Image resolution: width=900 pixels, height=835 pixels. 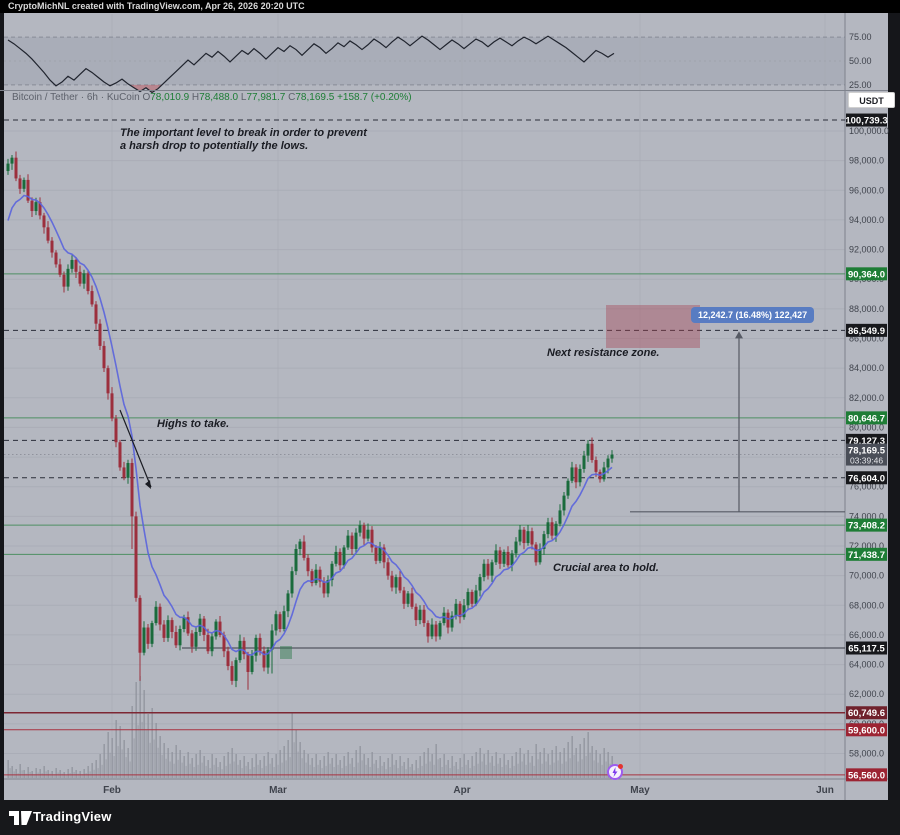 What do you see at coordinates (866, 368) in the screenshot?
I see `price-tick-label: 84,000.0` at bounding box center [866, 368].